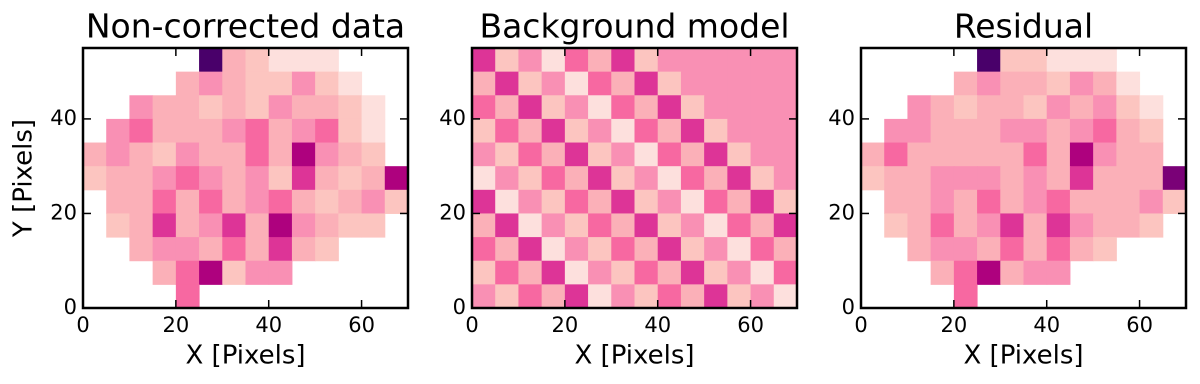 This screenshot has height=384, width=1200. What do you see at coordinates (245, 26) in the screenshot?
I see `panel-title: Non-corrected data` at bounding box center [245, 26].